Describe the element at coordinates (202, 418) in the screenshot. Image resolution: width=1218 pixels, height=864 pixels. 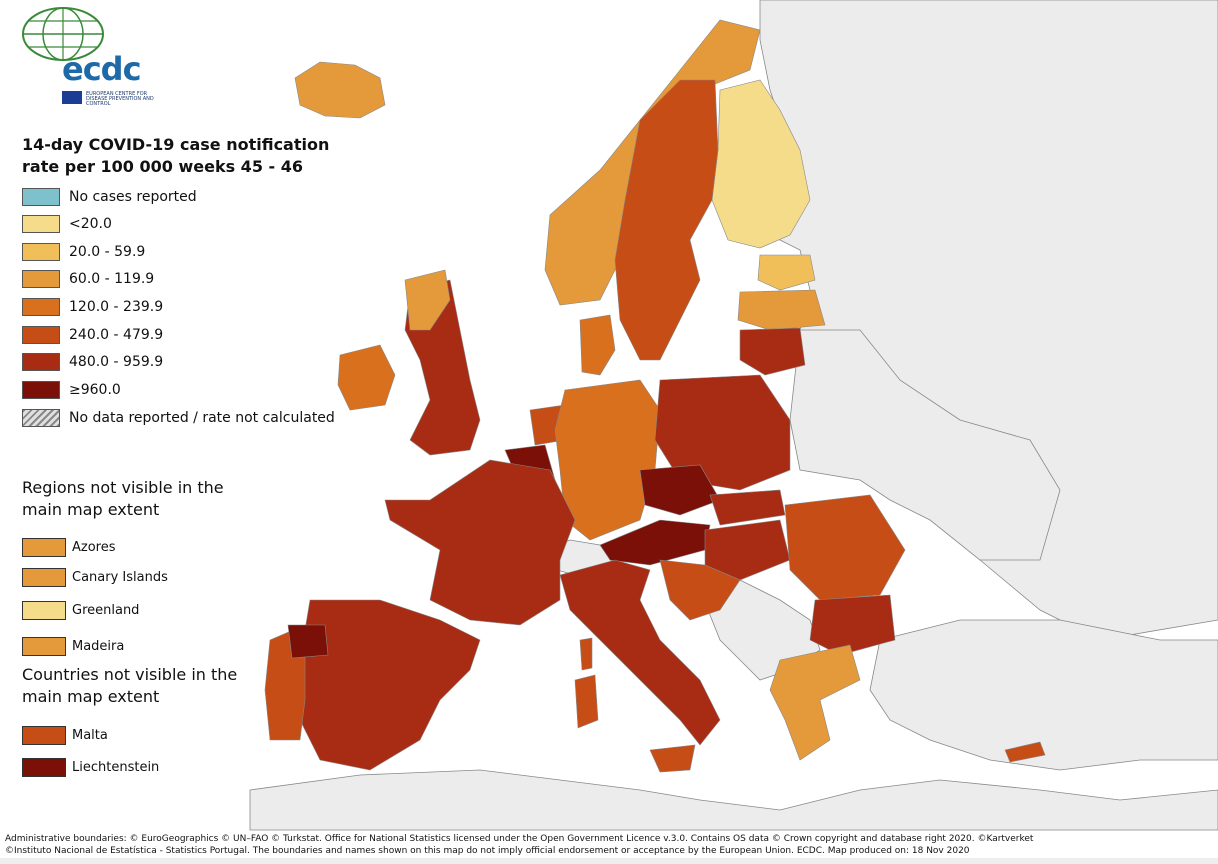
I see `legend-label: No data reported / rate not calculated` at that location.